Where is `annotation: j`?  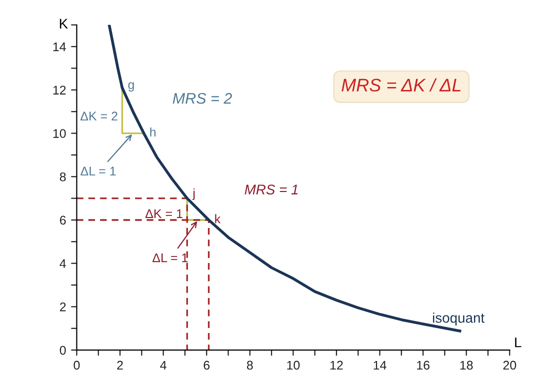 annotation: j is located at coordinates (193, 194).